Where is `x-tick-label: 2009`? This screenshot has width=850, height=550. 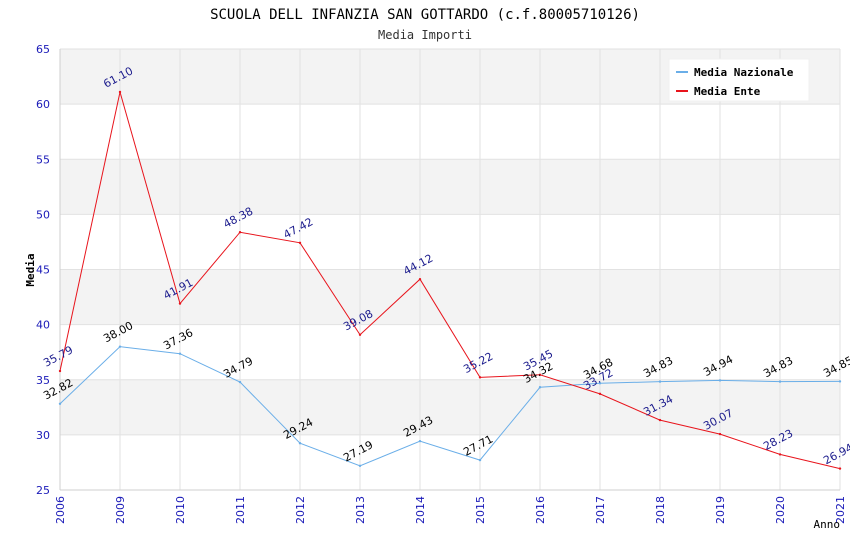
x-tick-label: 2009 is located at coordinates (120, 510).